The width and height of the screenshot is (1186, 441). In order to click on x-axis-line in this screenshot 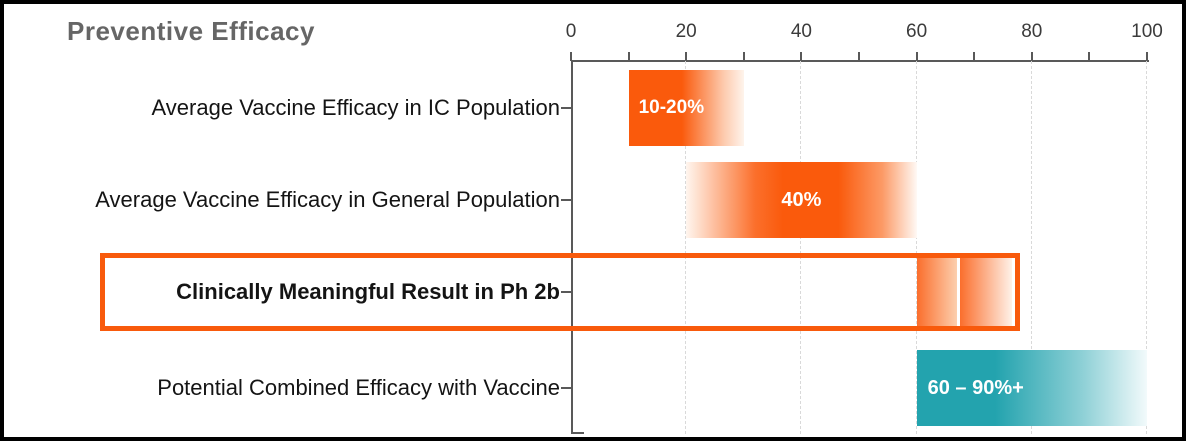, I will do `click(860, 61)`.